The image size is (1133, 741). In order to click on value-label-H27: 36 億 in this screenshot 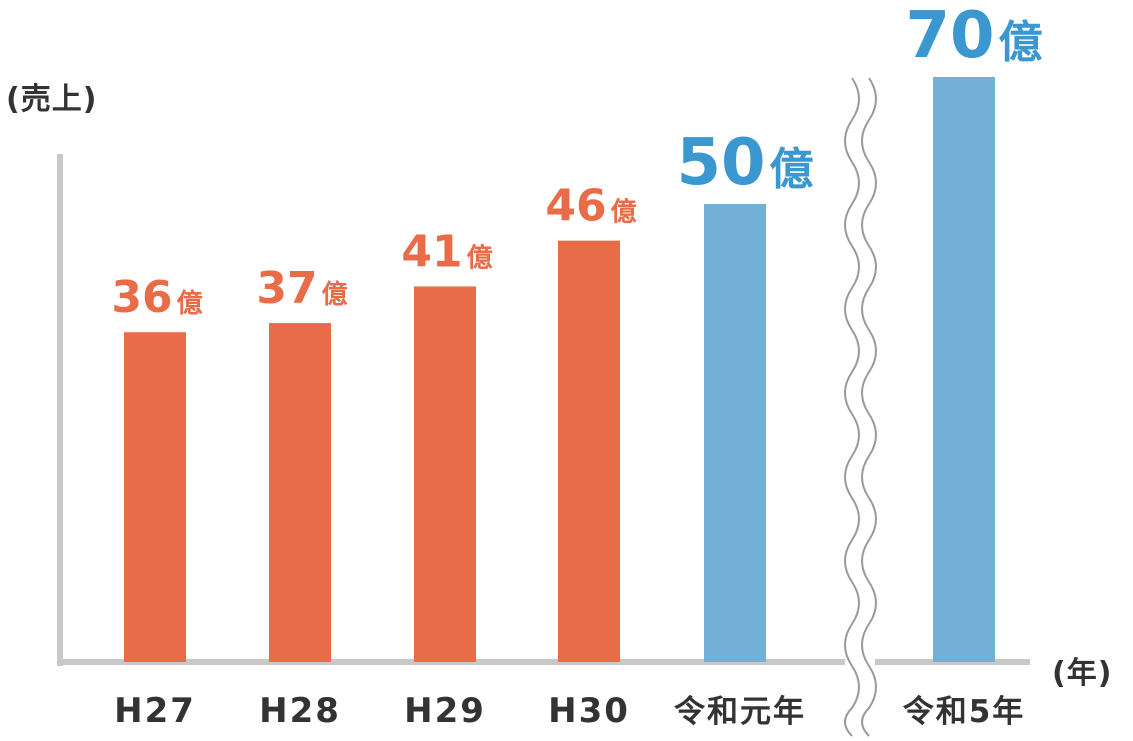, I will do `click(156, 297)`.